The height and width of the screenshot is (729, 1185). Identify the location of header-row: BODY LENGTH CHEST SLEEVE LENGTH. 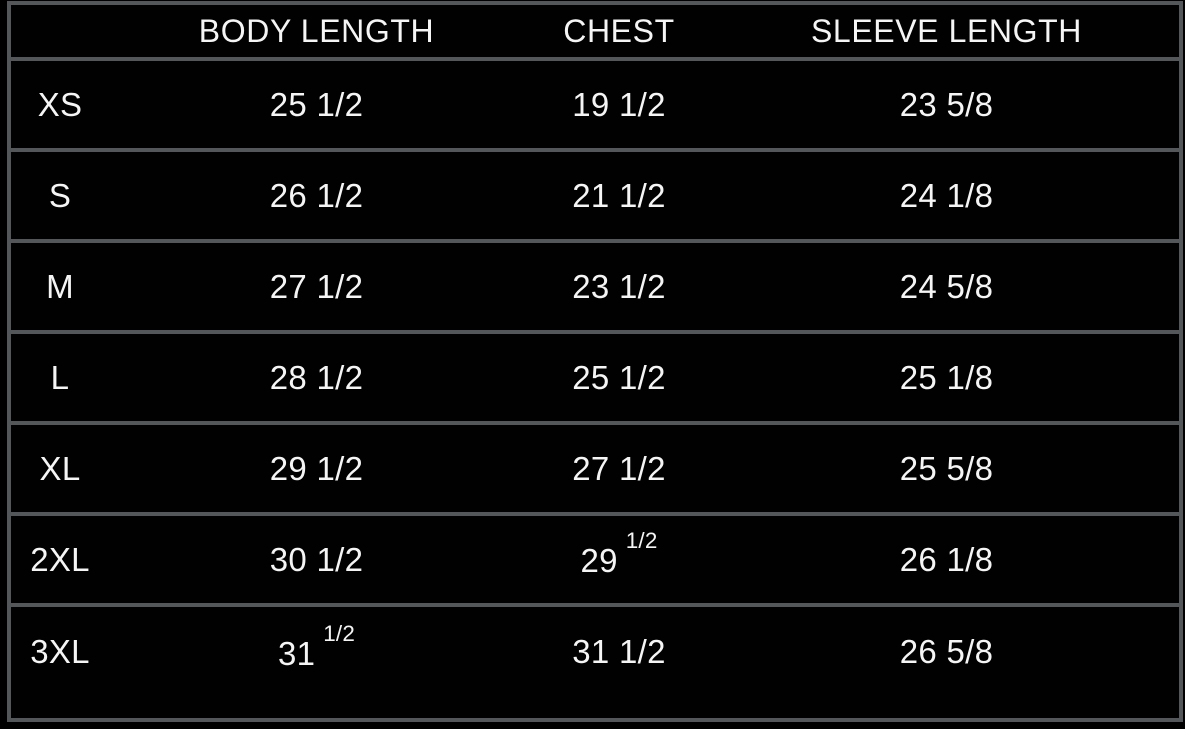
(595, 31).